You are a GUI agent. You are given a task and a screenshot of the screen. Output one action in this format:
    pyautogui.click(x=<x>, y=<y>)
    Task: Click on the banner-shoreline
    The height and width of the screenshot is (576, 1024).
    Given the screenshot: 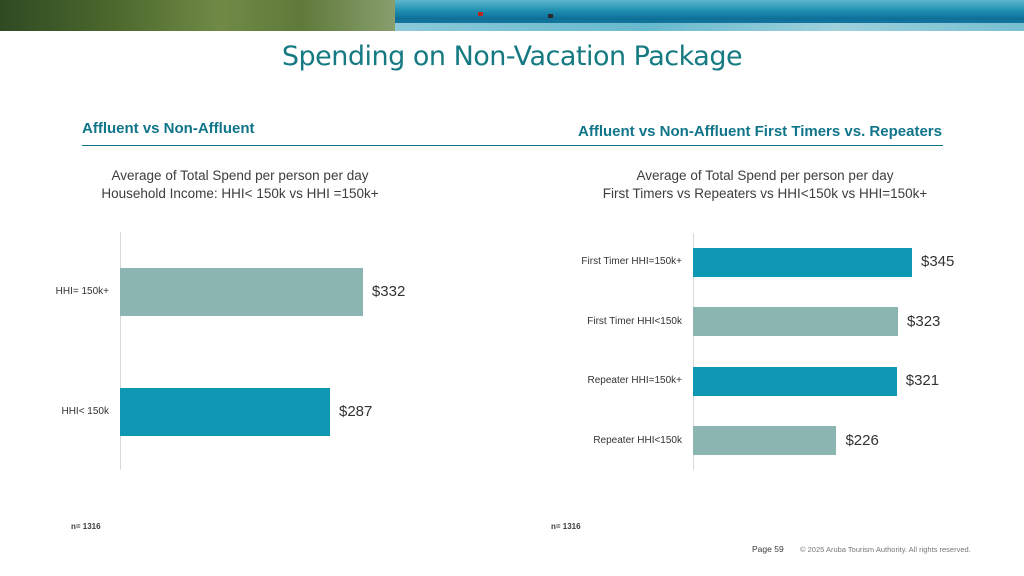 What is the action you would take?
    pyautogui.click(x=200, y=15)
    